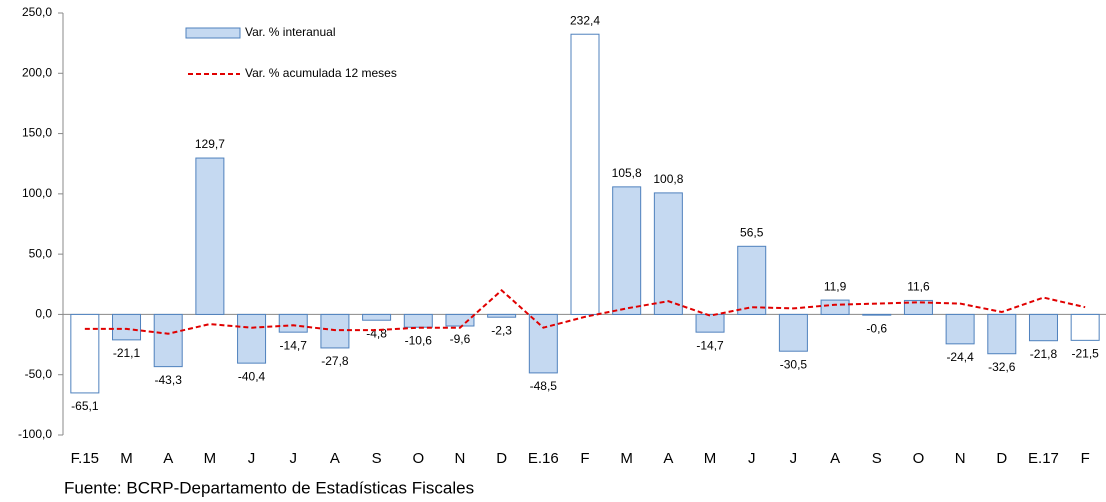 The width and height of the screenshot is (1106, 502). What do you see at coordinates (752, 232) in the screenshot?
I see `value-label: 56,5` at bounding box center [752, 232].